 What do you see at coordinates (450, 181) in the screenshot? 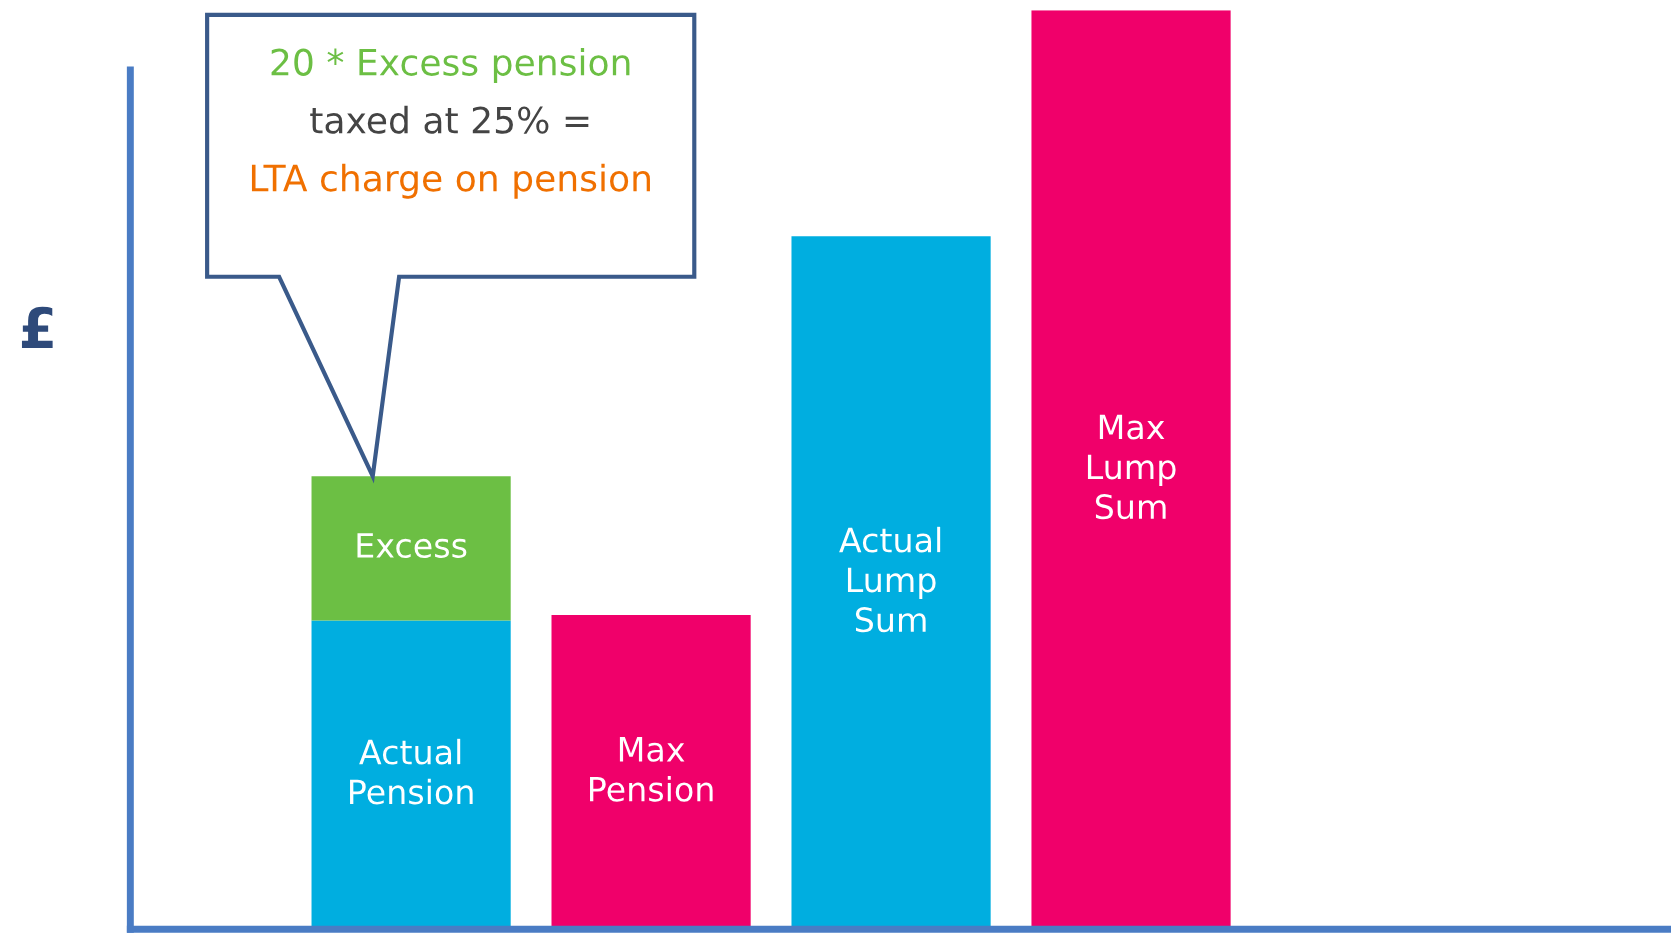
I see `annotation: LTA charge on pension` at bounding box center [450, 181].